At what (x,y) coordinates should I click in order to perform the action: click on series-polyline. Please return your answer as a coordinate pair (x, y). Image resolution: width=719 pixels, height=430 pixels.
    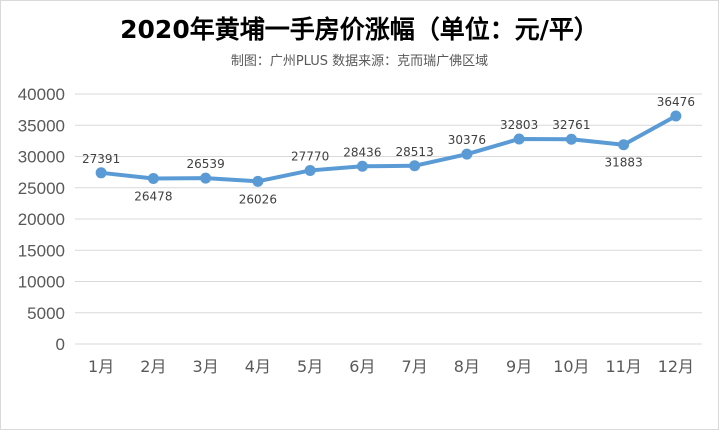
    Looking at the image, I should click on (388, 149).